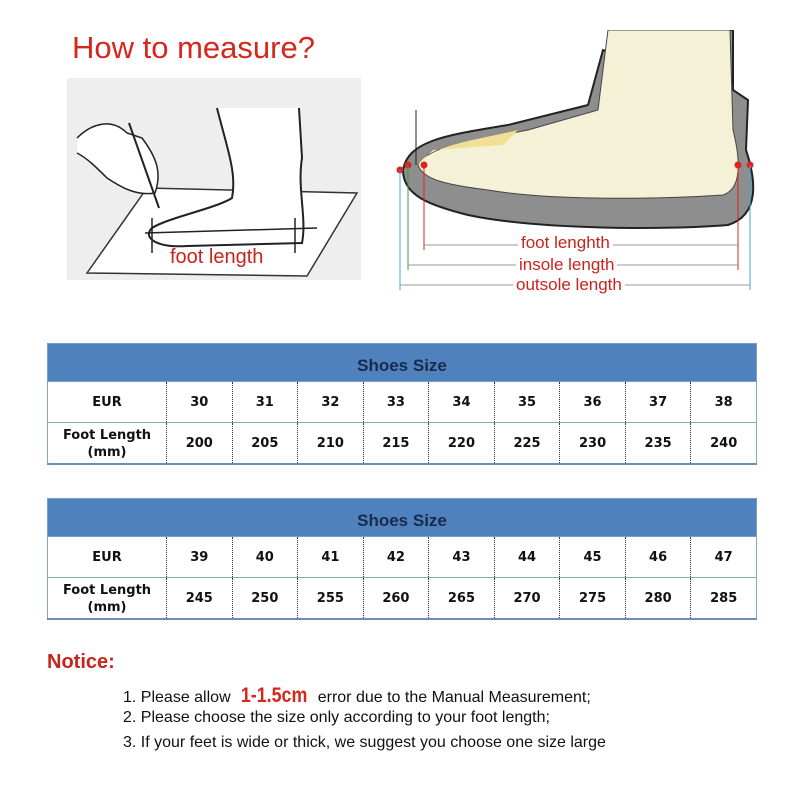  Describe the element at coordinates (265, 402) in the screenshot. I see `eur-cell: 31` at that location.